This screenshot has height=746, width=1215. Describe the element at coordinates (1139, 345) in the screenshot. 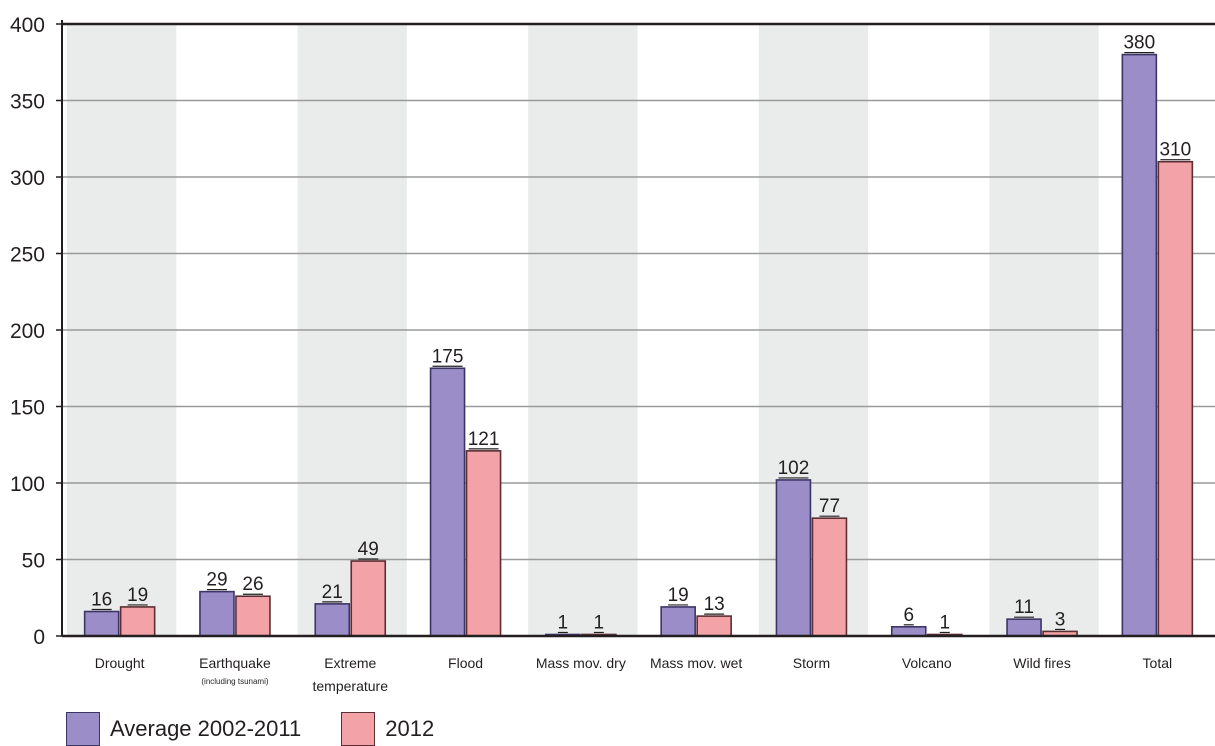

I see `bar-total-average` at that location.